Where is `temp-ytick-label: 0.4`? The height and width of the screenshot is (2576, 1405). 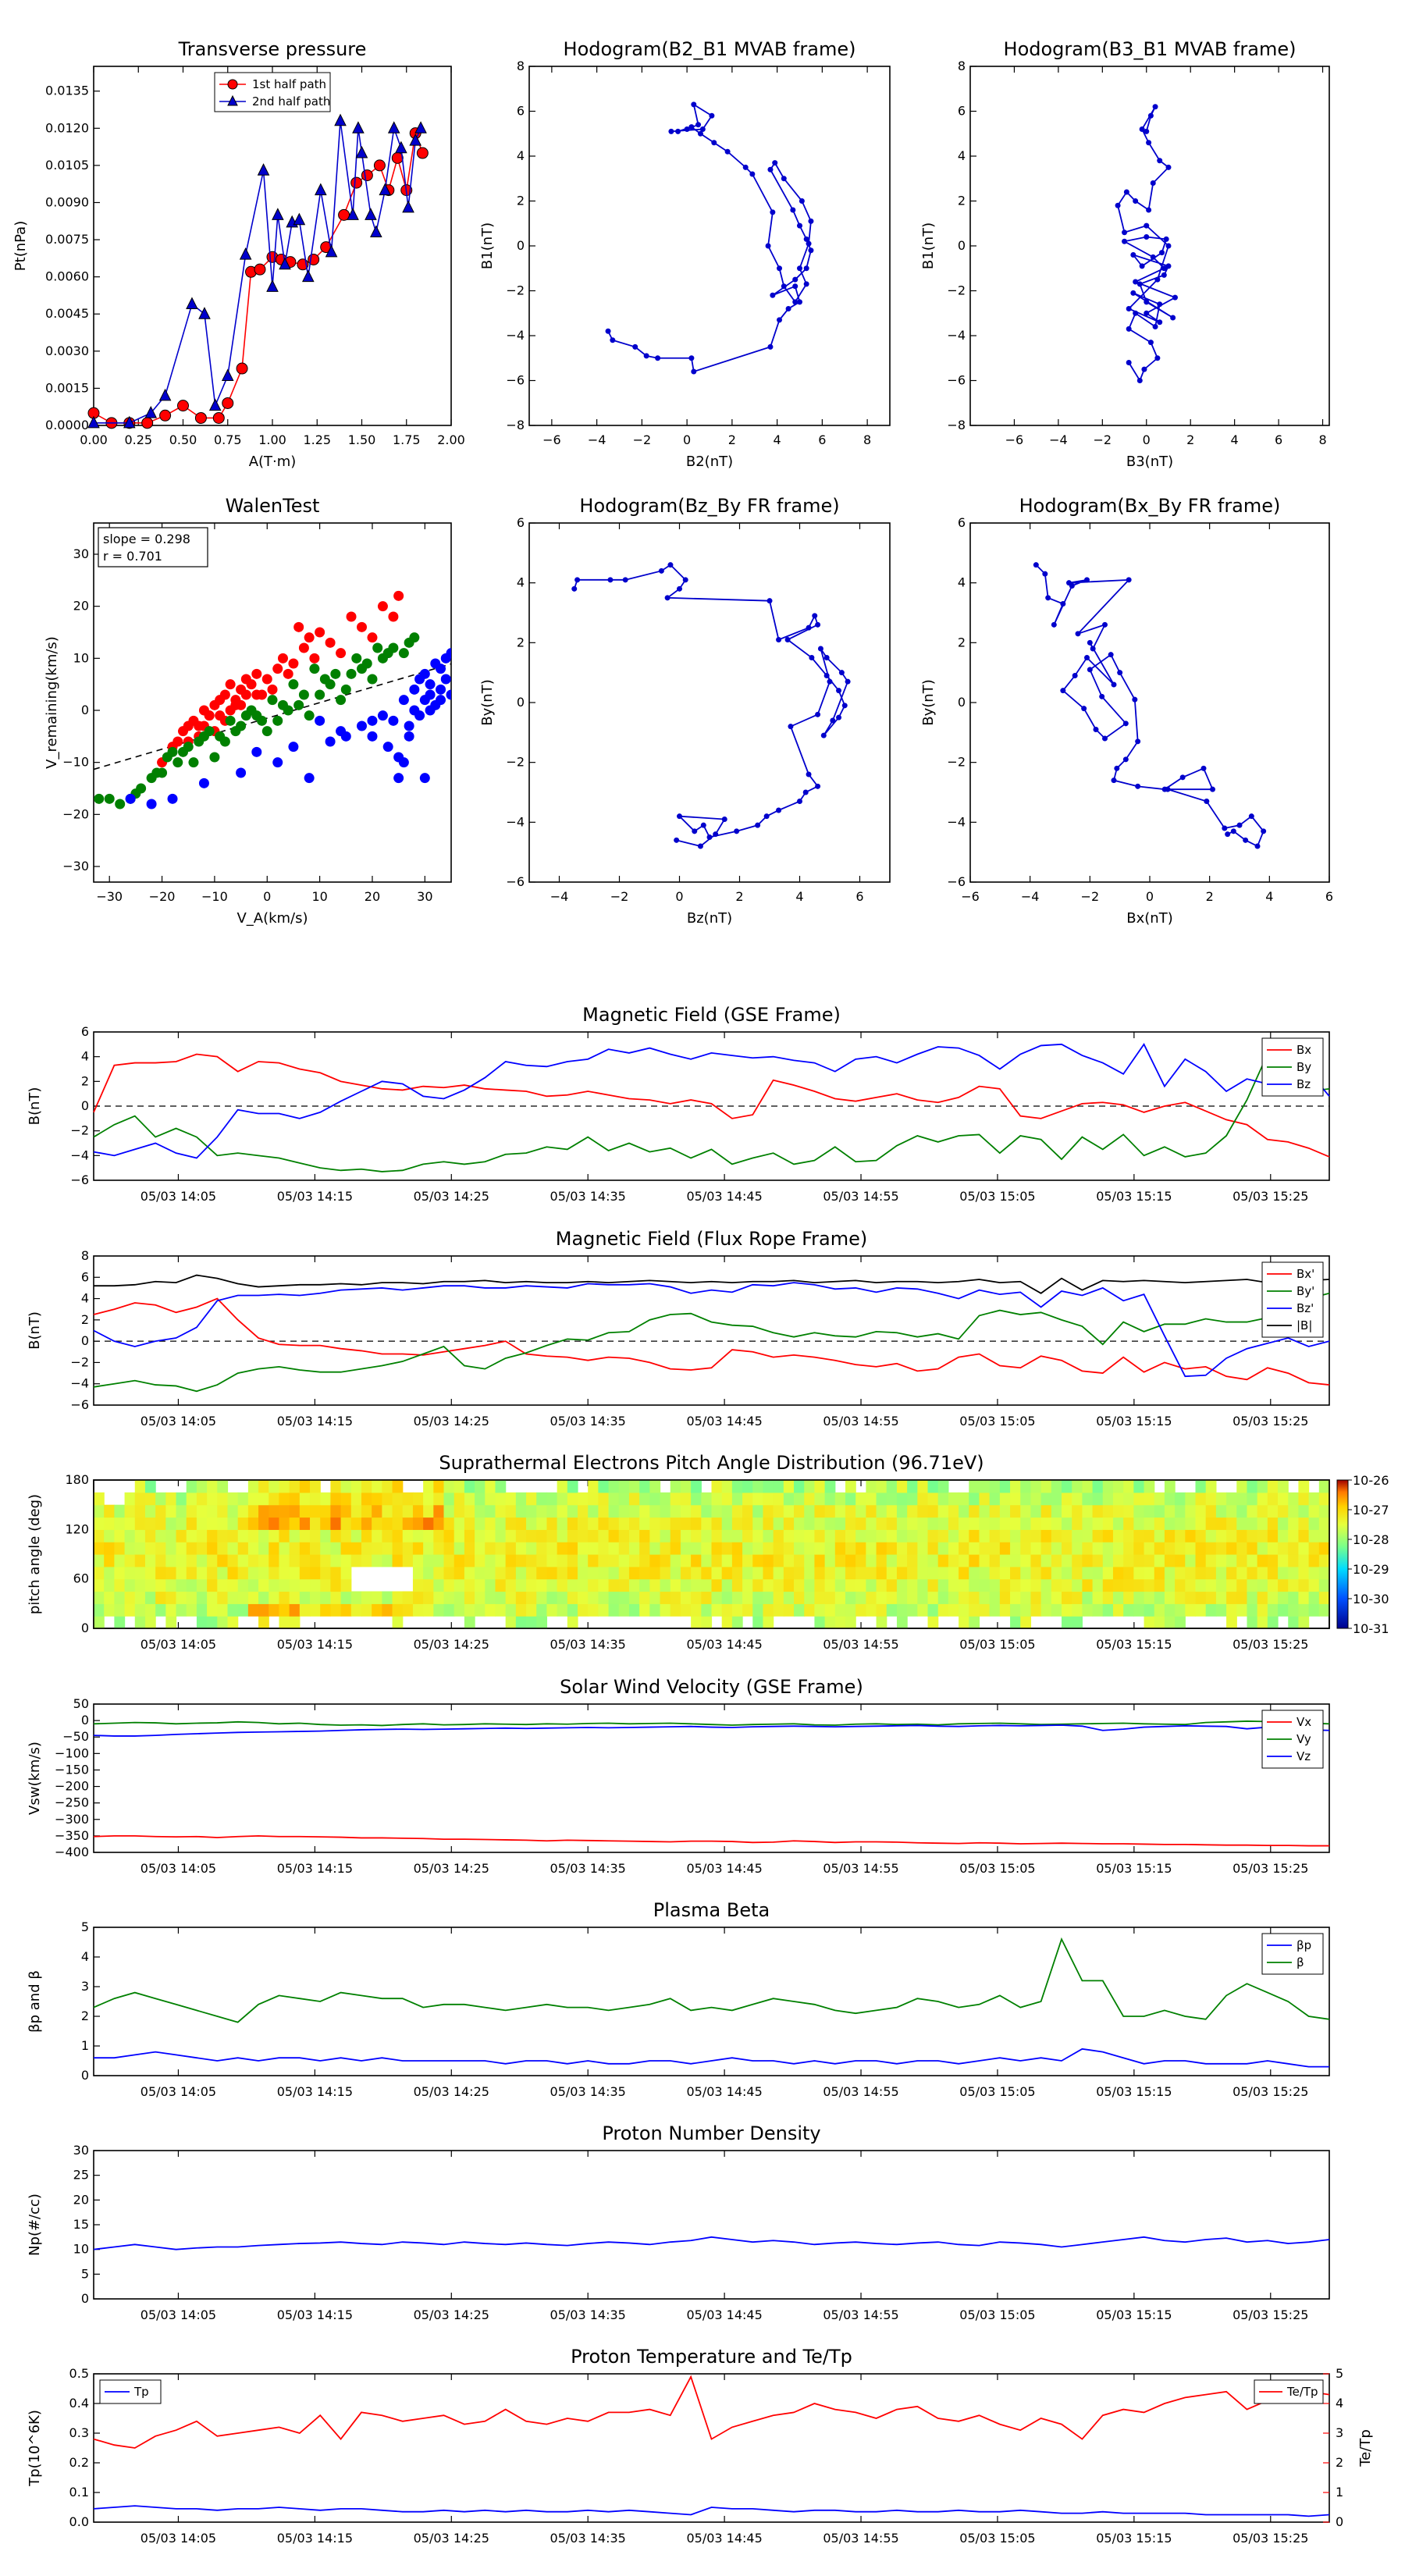 temp-ytick-label: 0.4 is located at coordinates (79, 2403).